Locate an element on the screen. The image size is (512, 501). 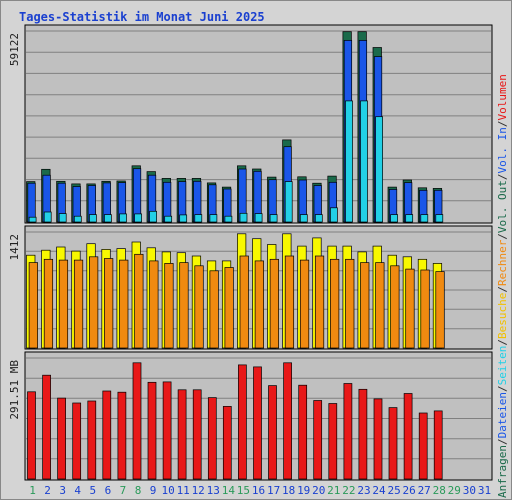
x-tick-label: 22 is located at coordinates (348, 490).